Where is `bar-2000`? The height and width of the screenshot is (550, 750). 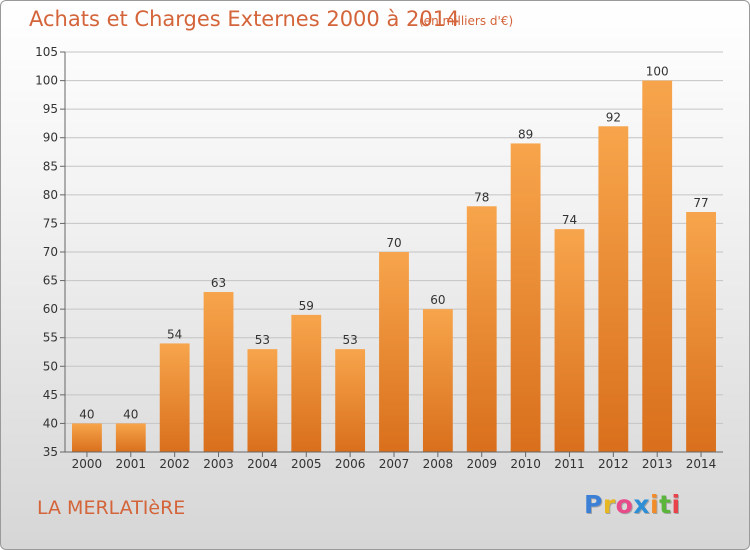
bar-2000 is located at coordinates (87, 437).